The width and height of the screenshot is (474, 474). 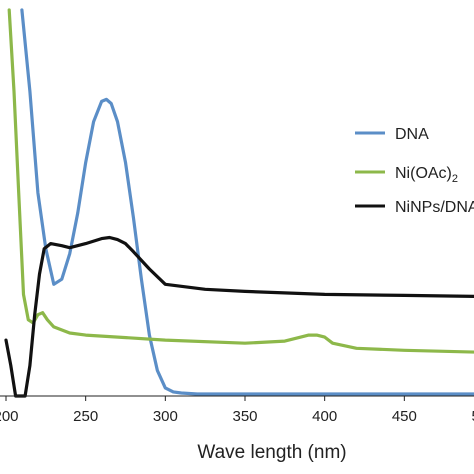 What do you see at coordinates (472, 416) in the screenshot?
I see `x-tick-label-500: 500` at bounding box center [472, 416].